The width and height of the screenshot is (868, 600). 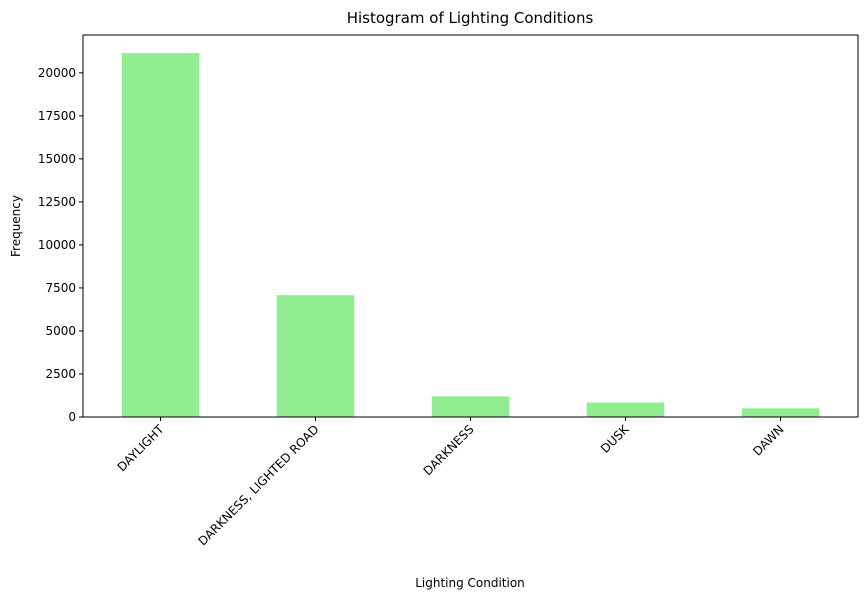 I want to click on y-axis-label: Frequency, so click(x=16, y=226).